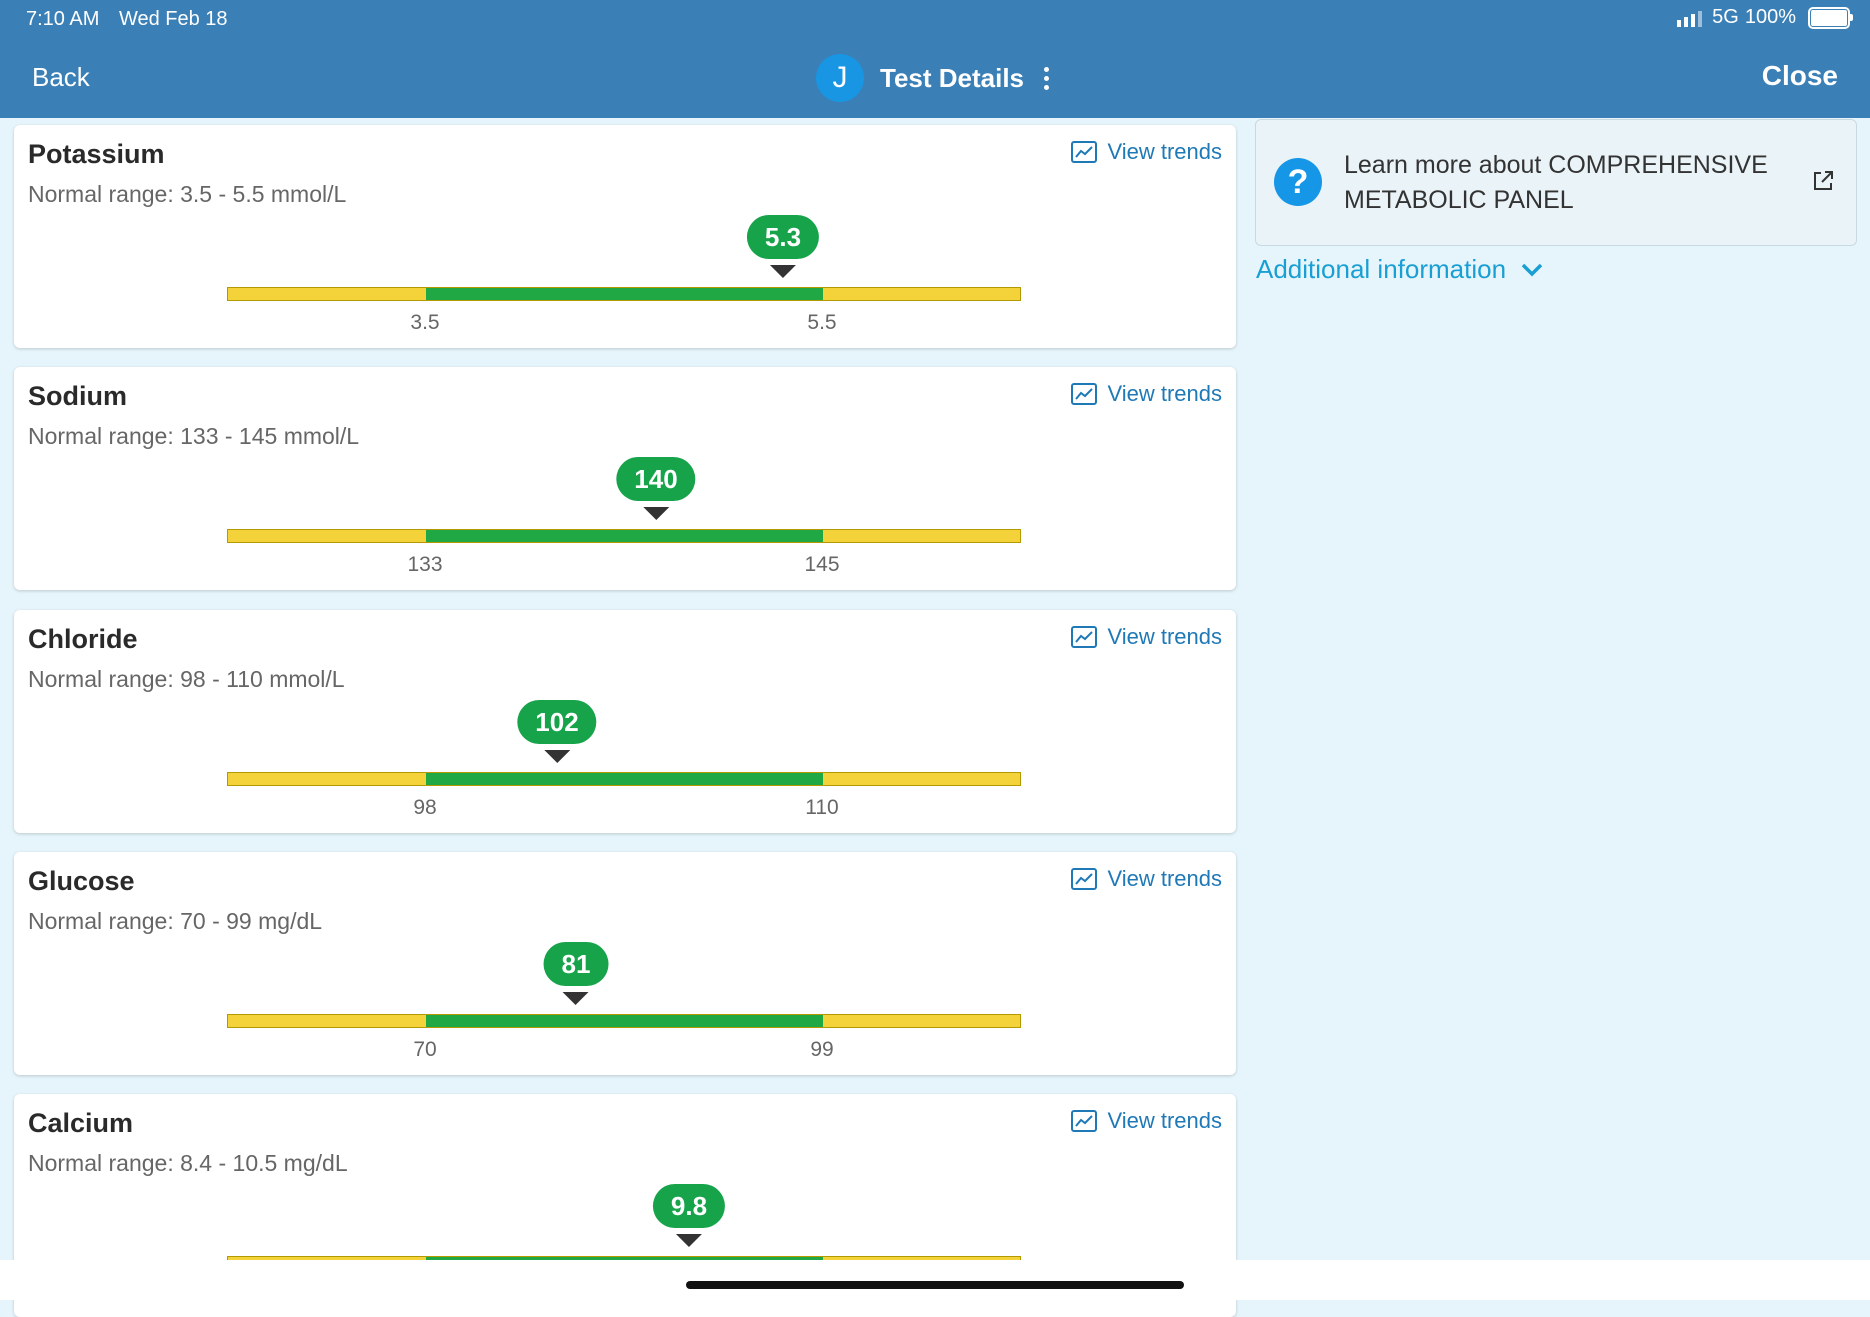  I want to click on close-button: Close, so click(1799, 75).